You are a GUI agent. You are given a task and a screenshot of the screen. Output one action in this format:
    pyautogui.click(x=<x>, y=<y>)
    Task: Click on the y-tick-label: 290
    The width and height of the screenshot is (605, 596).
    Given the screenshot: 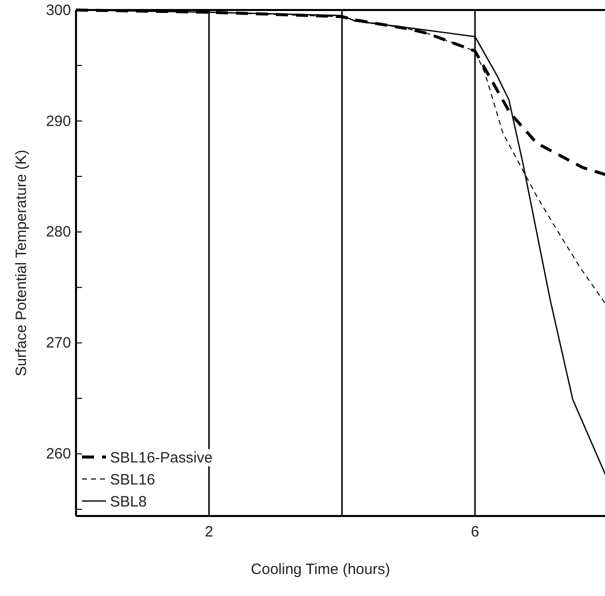 What is the action you would take?
    pyautogui.click(x=58, y=121)
    